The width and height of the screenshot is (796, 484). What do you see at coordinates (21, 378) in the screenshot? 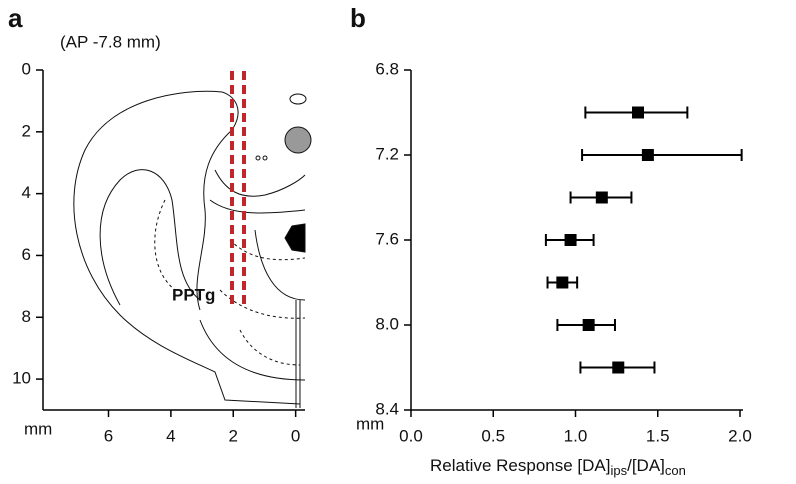
I see `y-tick-label: 10` at bounding box center [21, 378].